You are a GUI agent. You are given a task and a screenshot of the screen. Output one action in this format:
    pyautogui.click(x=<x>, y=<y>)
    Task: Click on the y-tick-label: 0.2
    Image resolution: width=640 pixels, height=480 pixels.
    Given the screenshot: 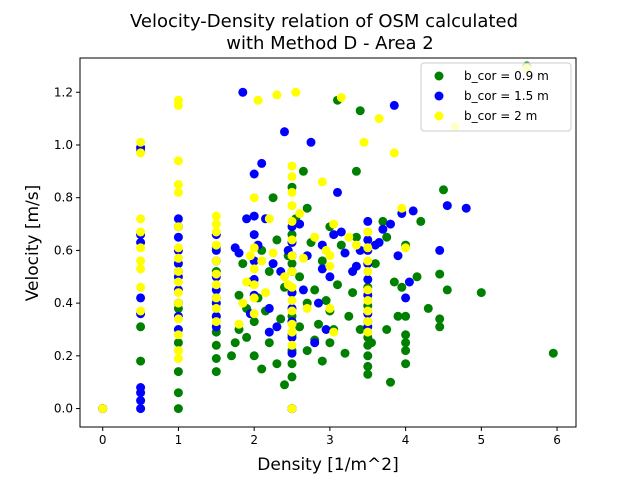 What is the action you would take?
    pyautogui.click(x=63, y=356)
    